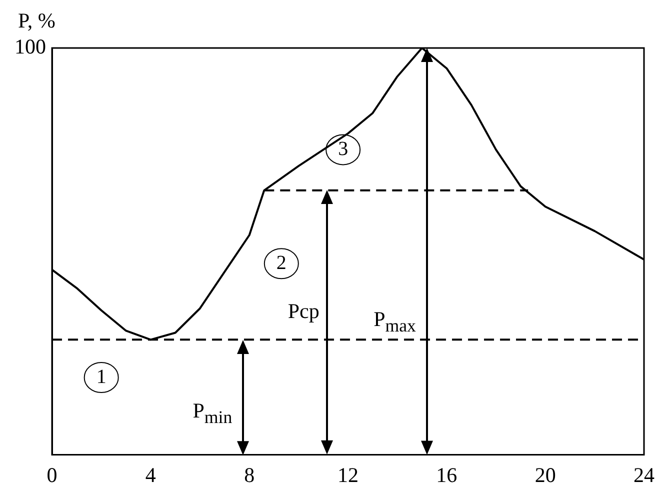 This screenshot has height=502, width=668. What do you see at coordinates (101, 377) in the screenshot?
I see `annotation: 1` at bounding box center [101, 377].